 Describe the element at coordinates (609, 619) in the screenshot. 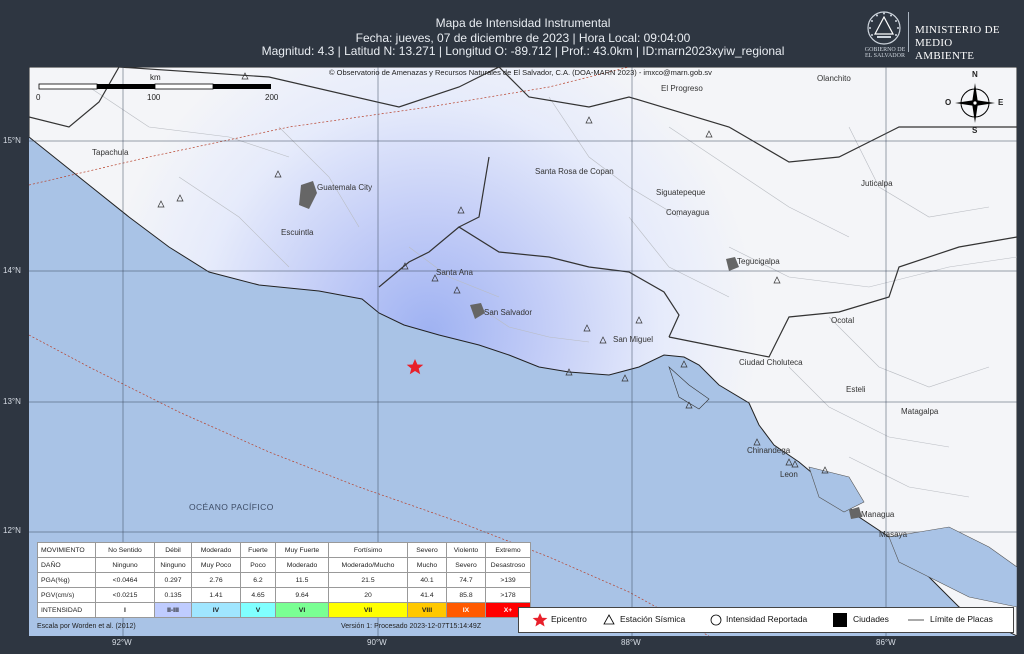

I see `legend-station-icon` at that location.